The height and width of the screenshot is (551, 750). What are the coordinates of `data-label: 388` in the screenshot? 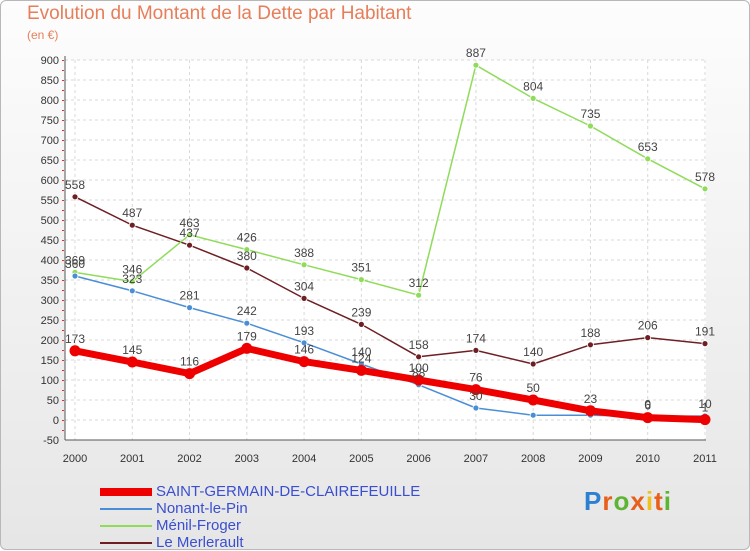 It's located at (304, 253).